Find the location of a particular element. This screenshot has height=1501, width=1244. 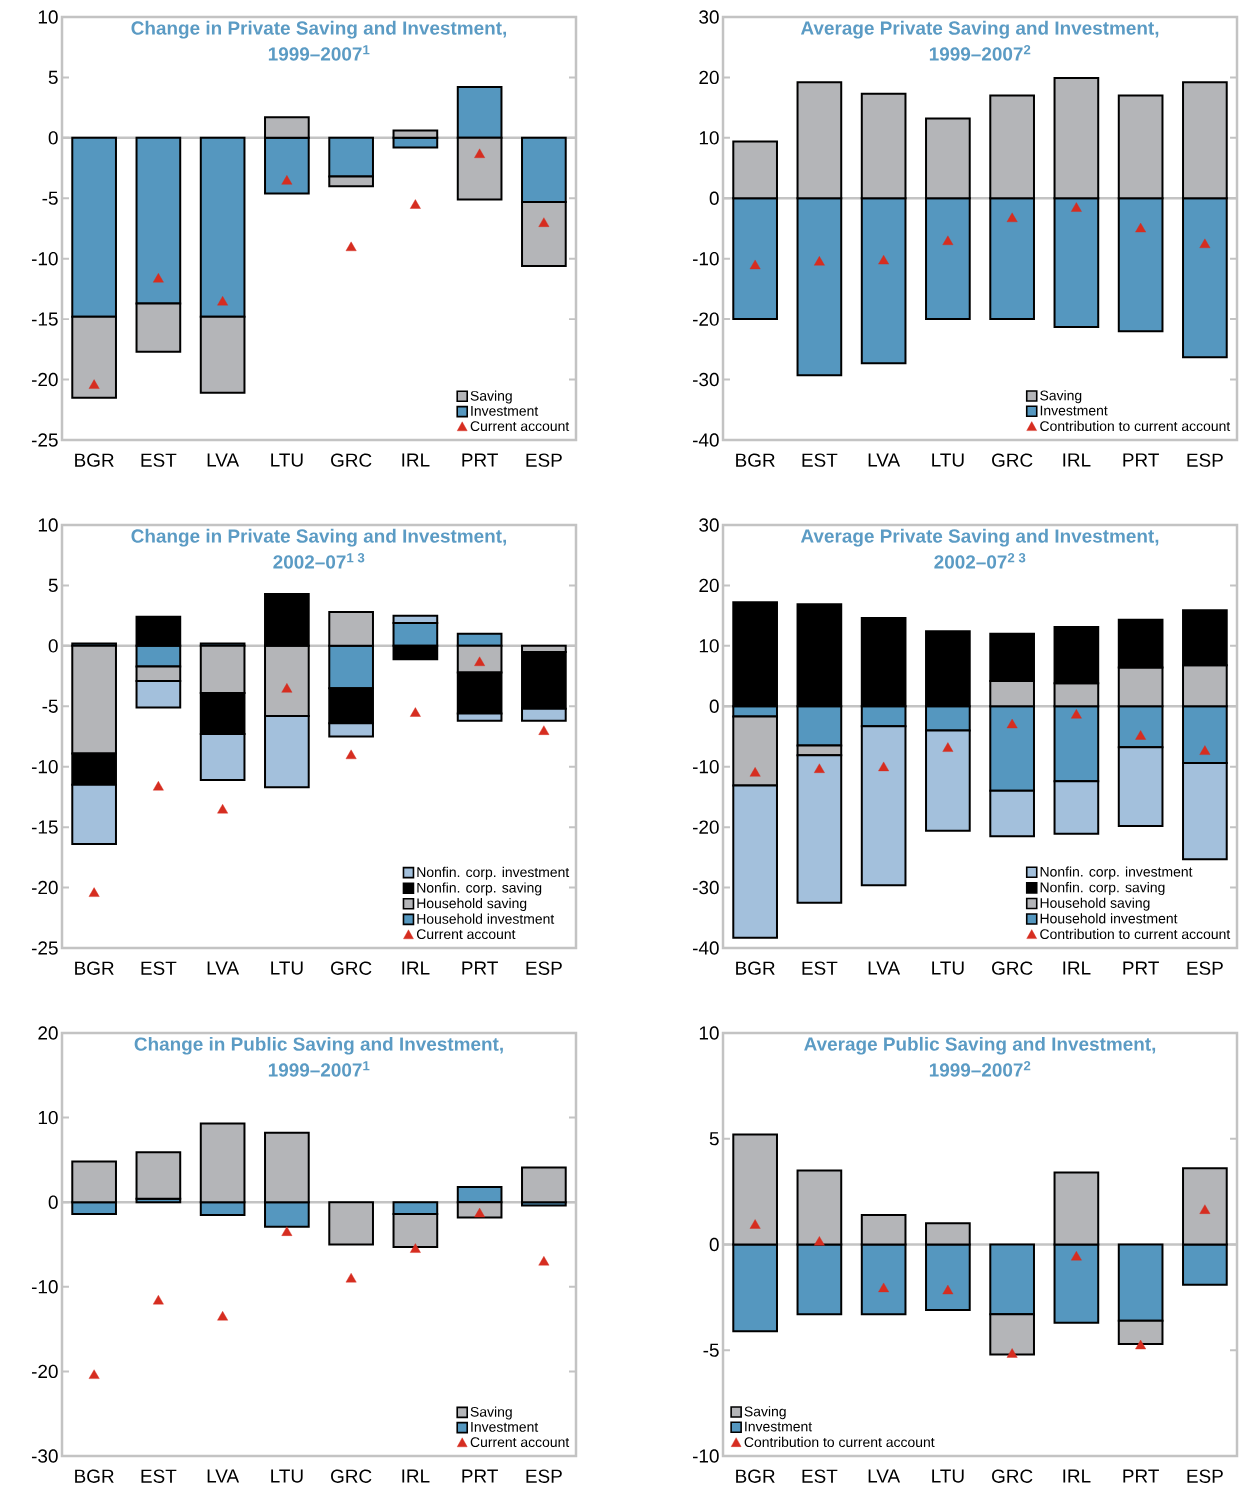

chart-title: Average Private Saving and Investment, is located at coordinates (979, 29).